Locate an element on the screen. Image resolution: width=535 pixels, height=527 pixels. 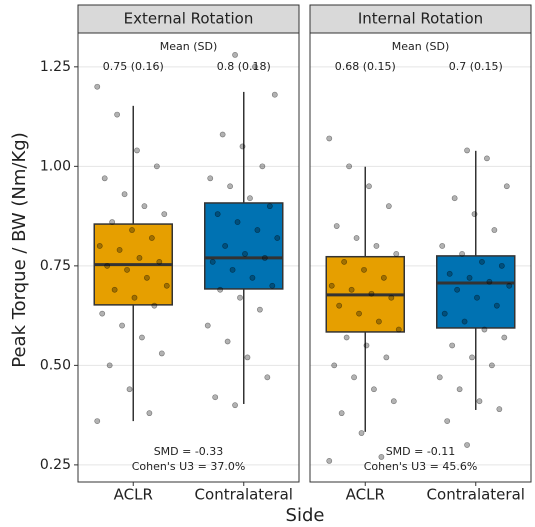
u3-label: Cohen's U3 = 45.6% is located at coordinates (421, 466).